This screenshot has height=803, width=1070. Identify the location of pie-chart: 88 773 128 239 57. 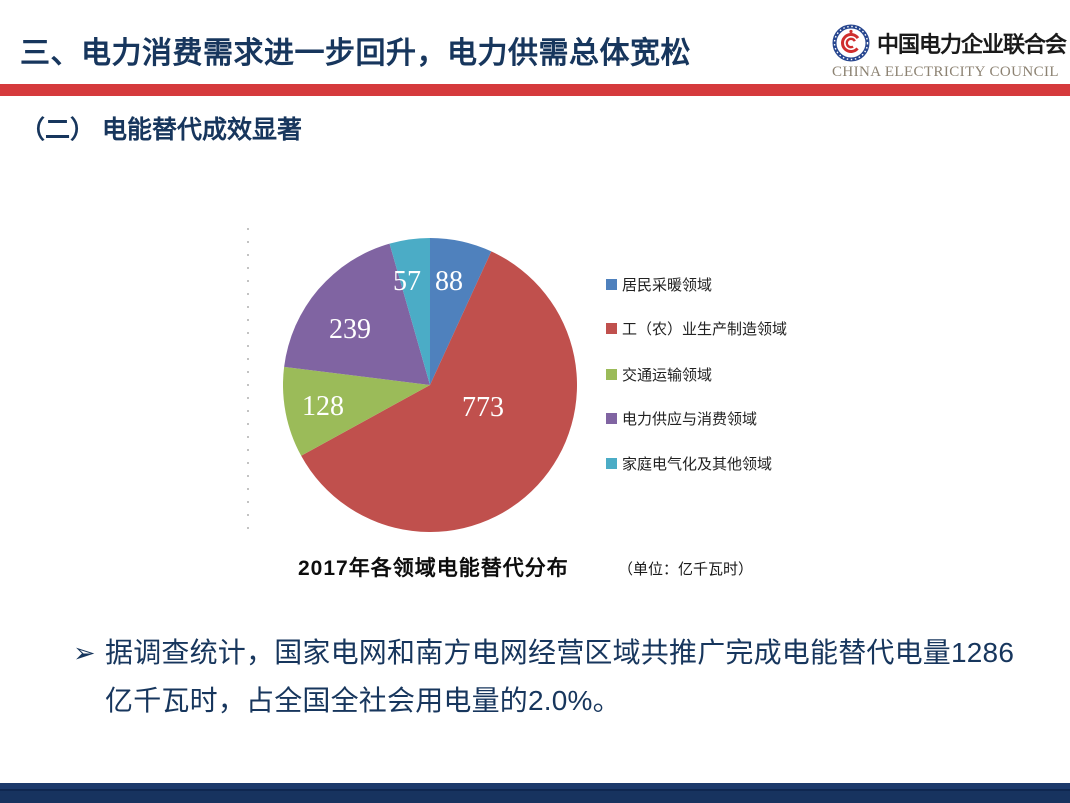
(430, 385).